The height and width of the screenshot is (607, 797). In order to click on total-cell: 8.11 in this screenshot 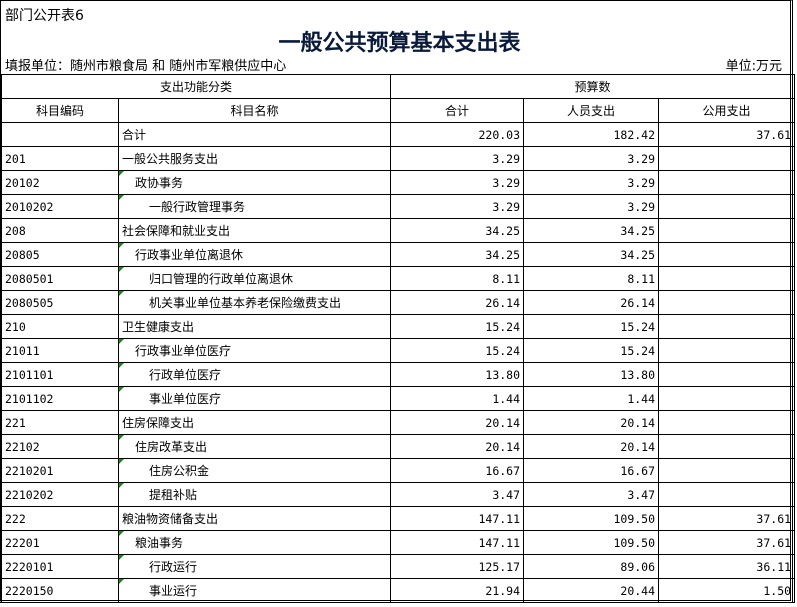, I will do `click(457, 278)`.